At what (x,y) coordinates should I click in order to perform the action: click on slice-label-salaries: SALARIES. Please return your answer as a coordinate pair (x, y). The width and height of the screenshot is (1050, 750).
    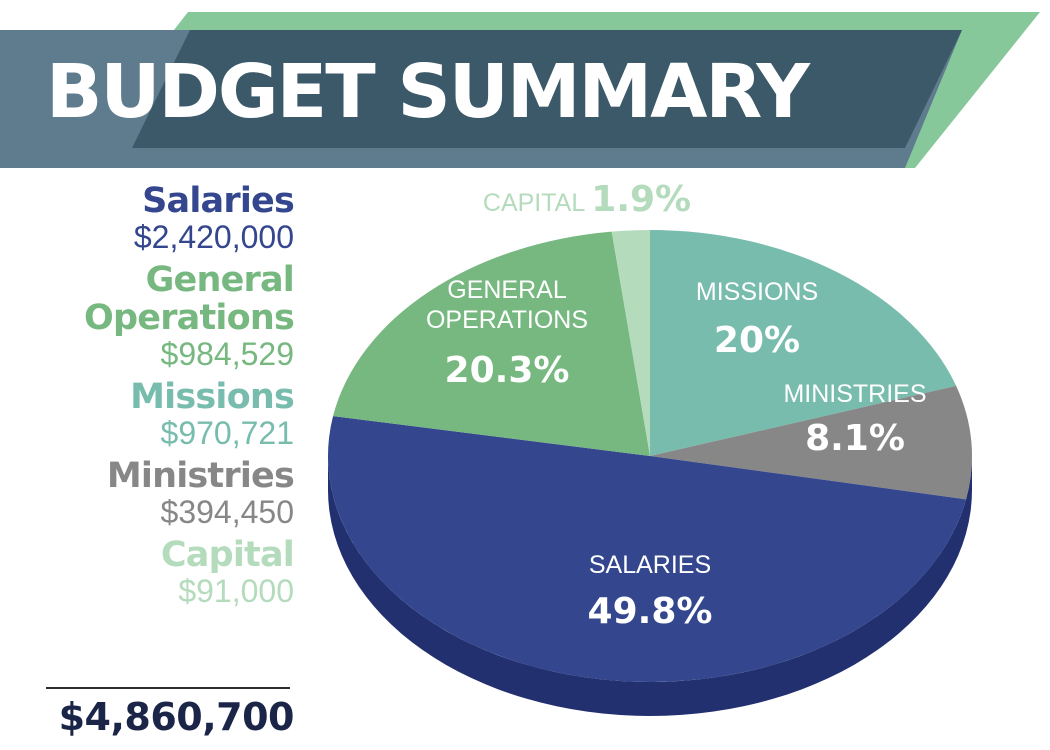
    Looking at the image, I should click on (650, 565).